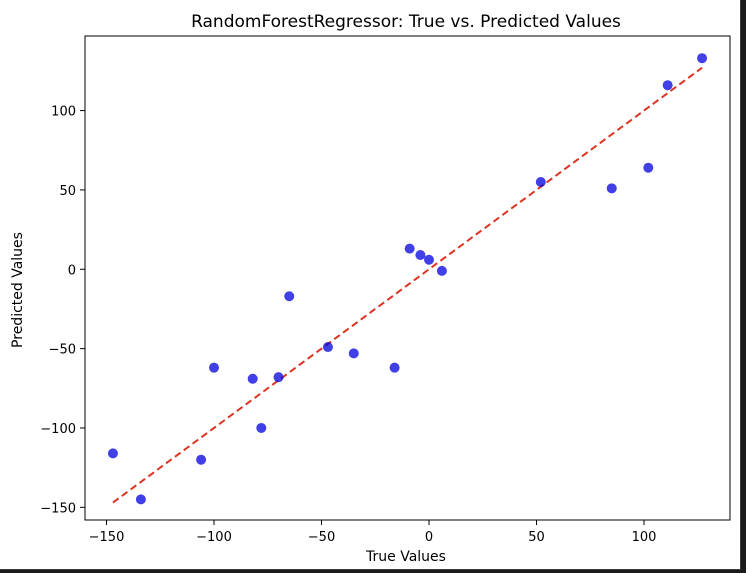 This screenshot has width=746, height=573. What do you see at coordinates (429, 537) in the screenshot?
I see `x-tick-label: 0` at bounding box center [429, 537].